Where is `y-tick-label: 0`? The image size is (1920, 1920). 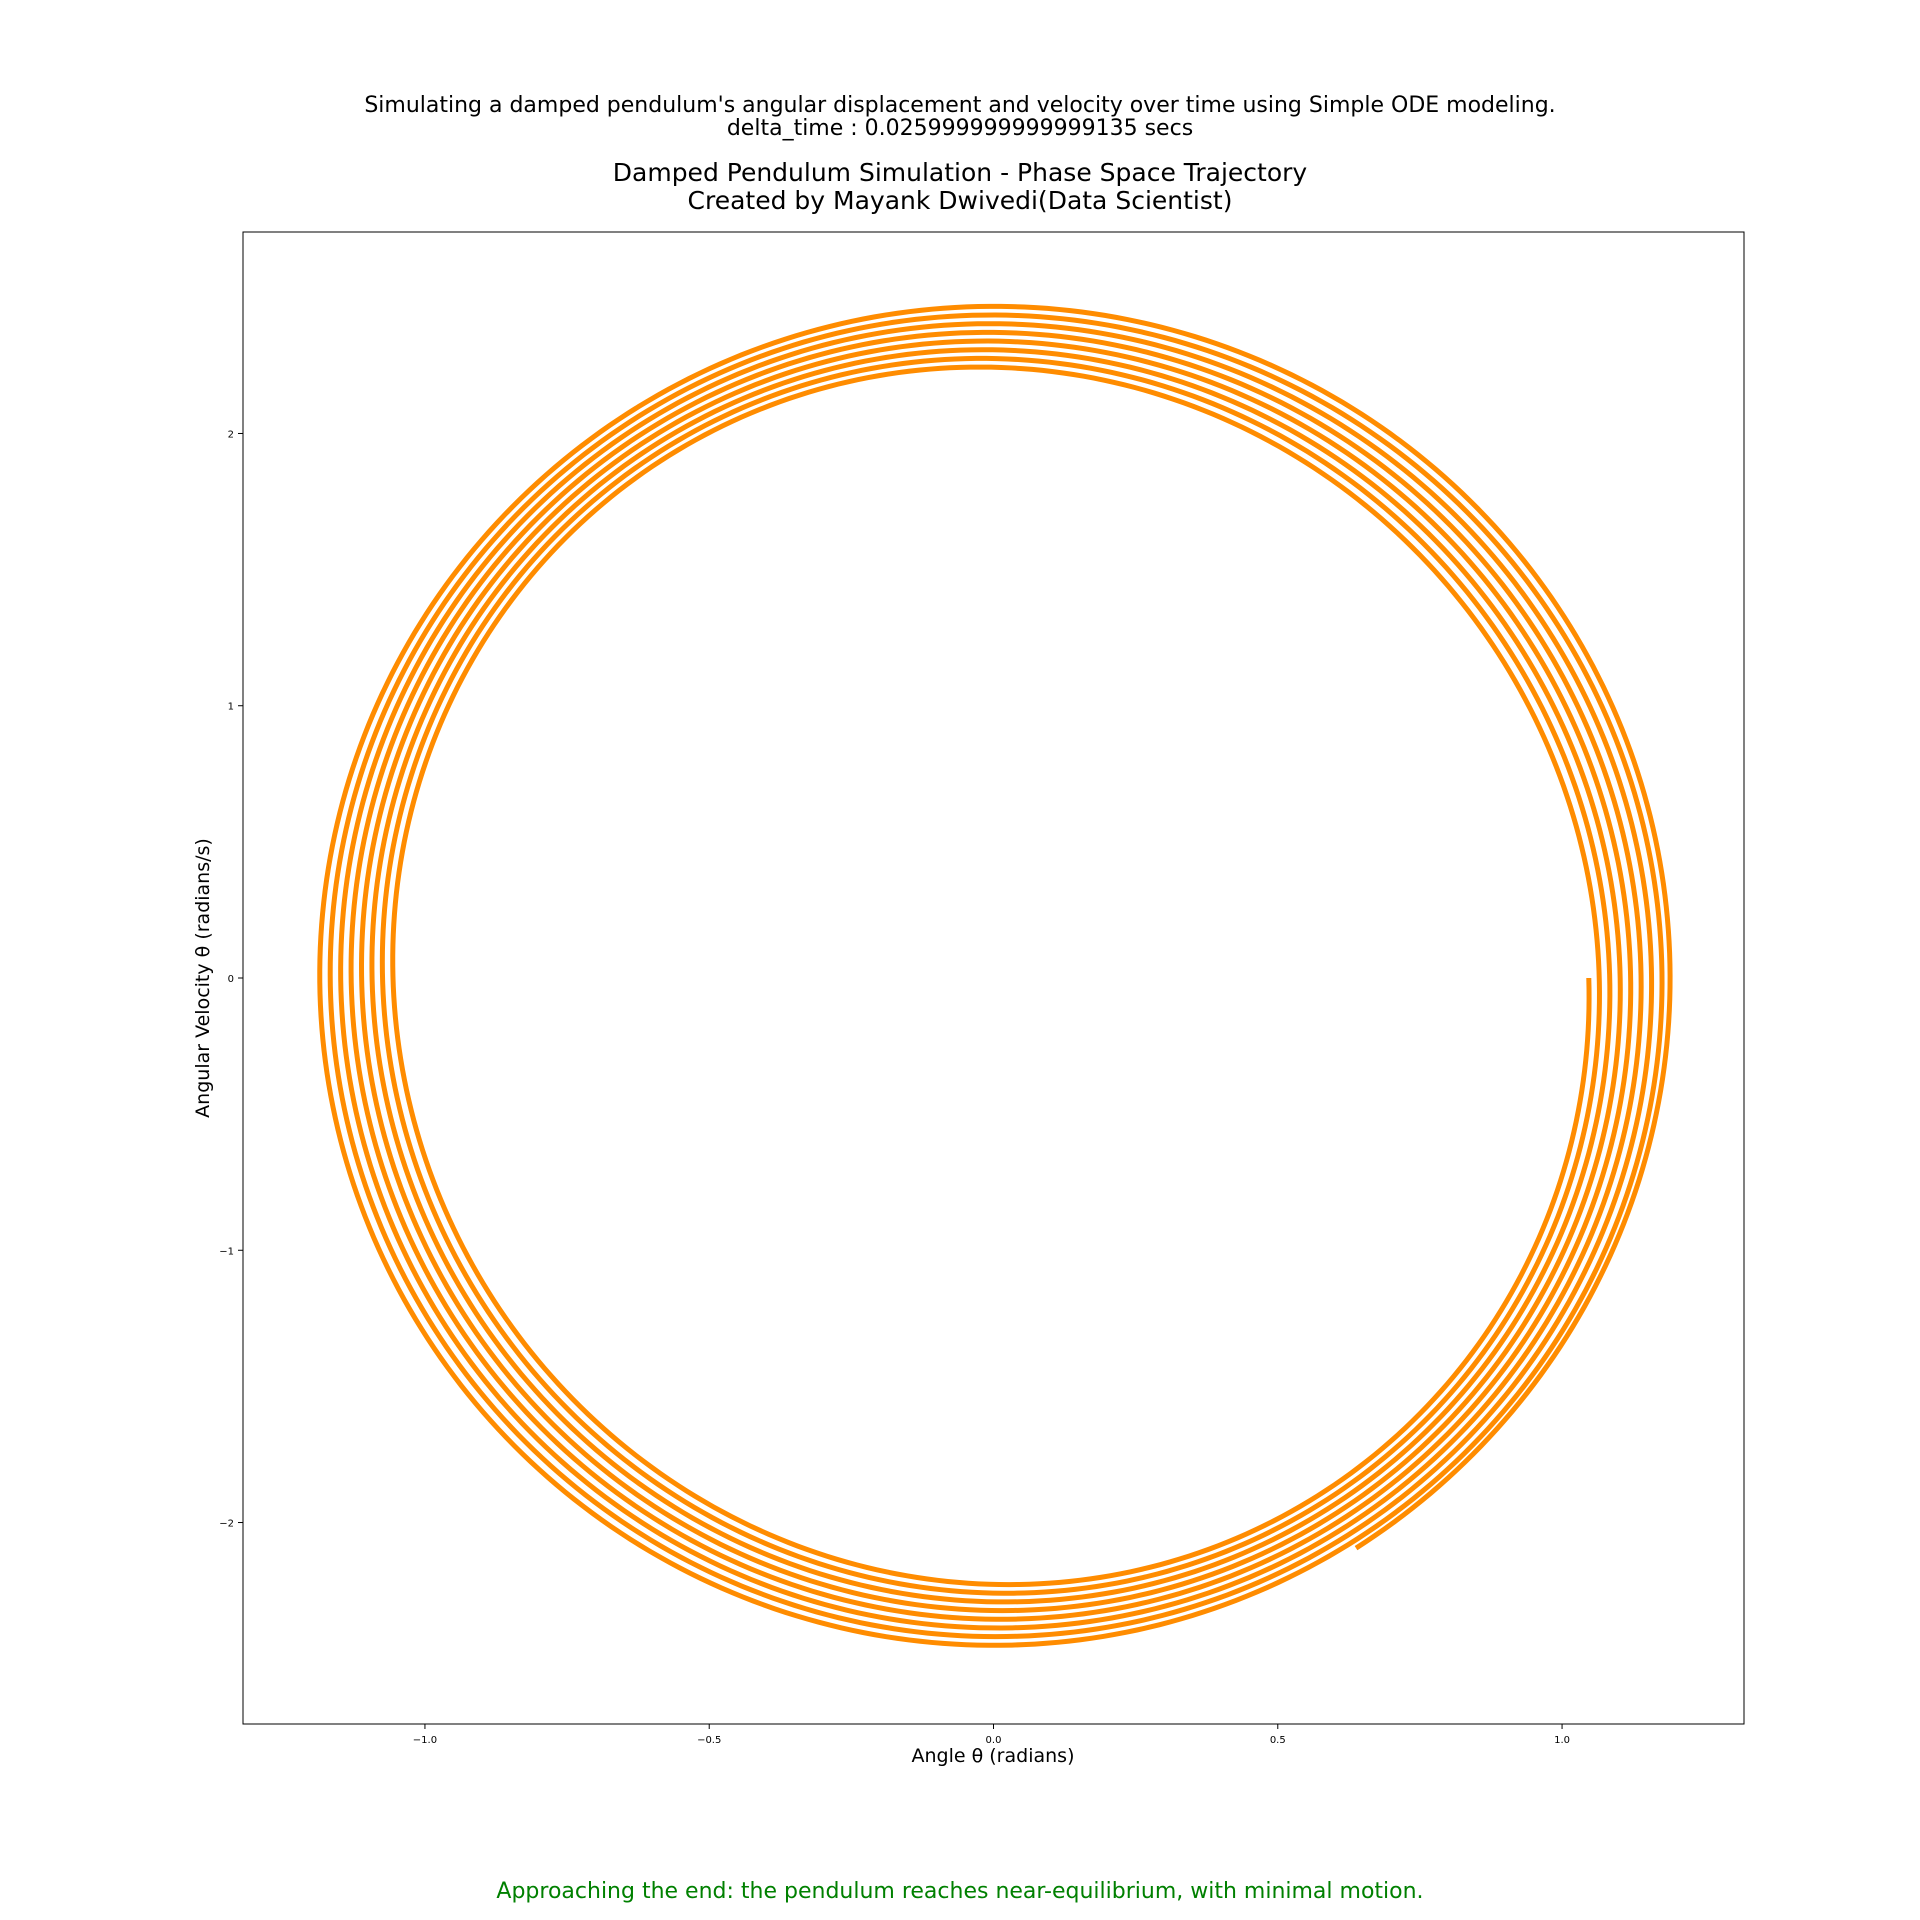 y-tick-label: 0 is located at coordinates (231, 979).